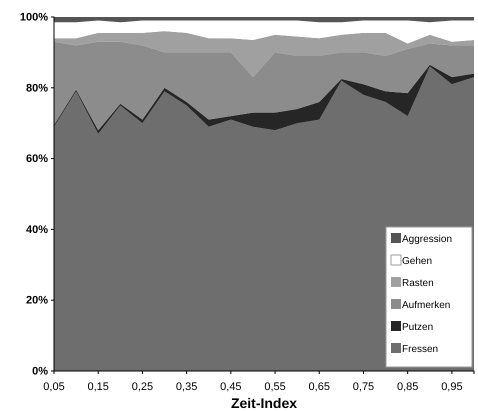 Image resolution: width=478 pixels, height=411 pixels. Describe the element at coordinates (452, 387) in the screenshot. I see `x-tick-label: 0,95` at that location.